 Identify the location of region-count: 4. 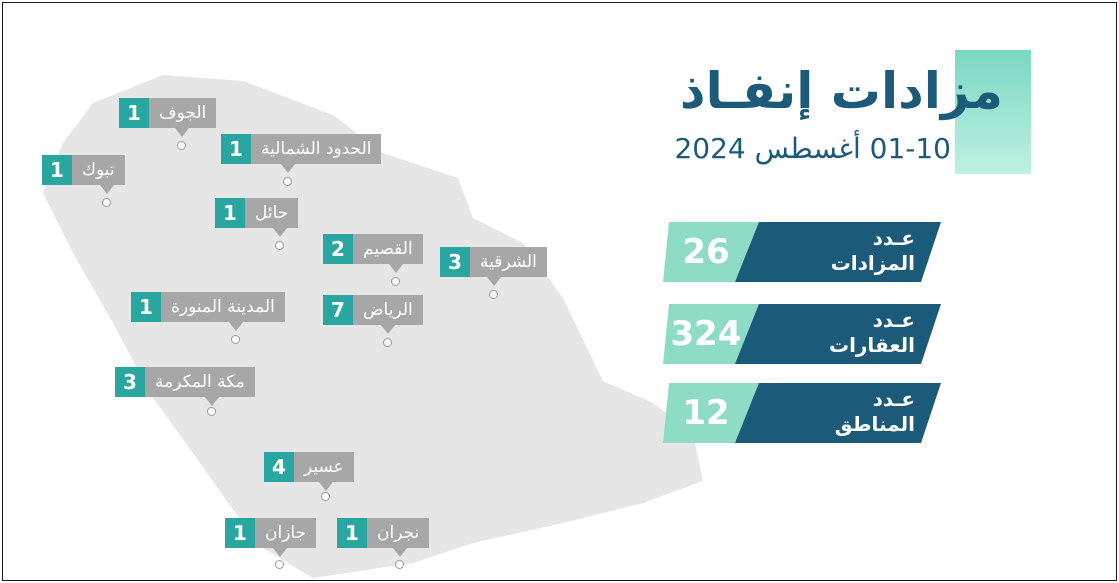
(279, 467).